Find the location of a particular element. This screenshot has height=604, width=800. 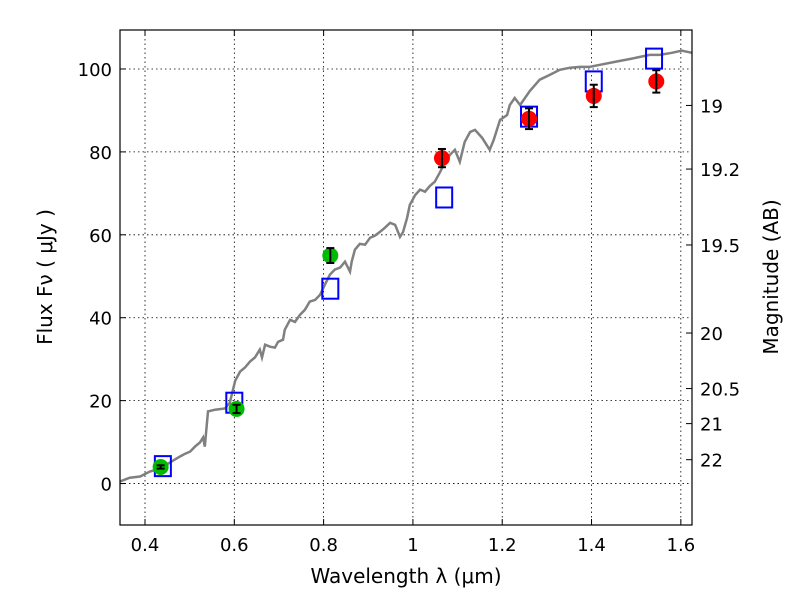

y-axis-right-label: Magnitude (AB) is located at coordinates (771, 276).